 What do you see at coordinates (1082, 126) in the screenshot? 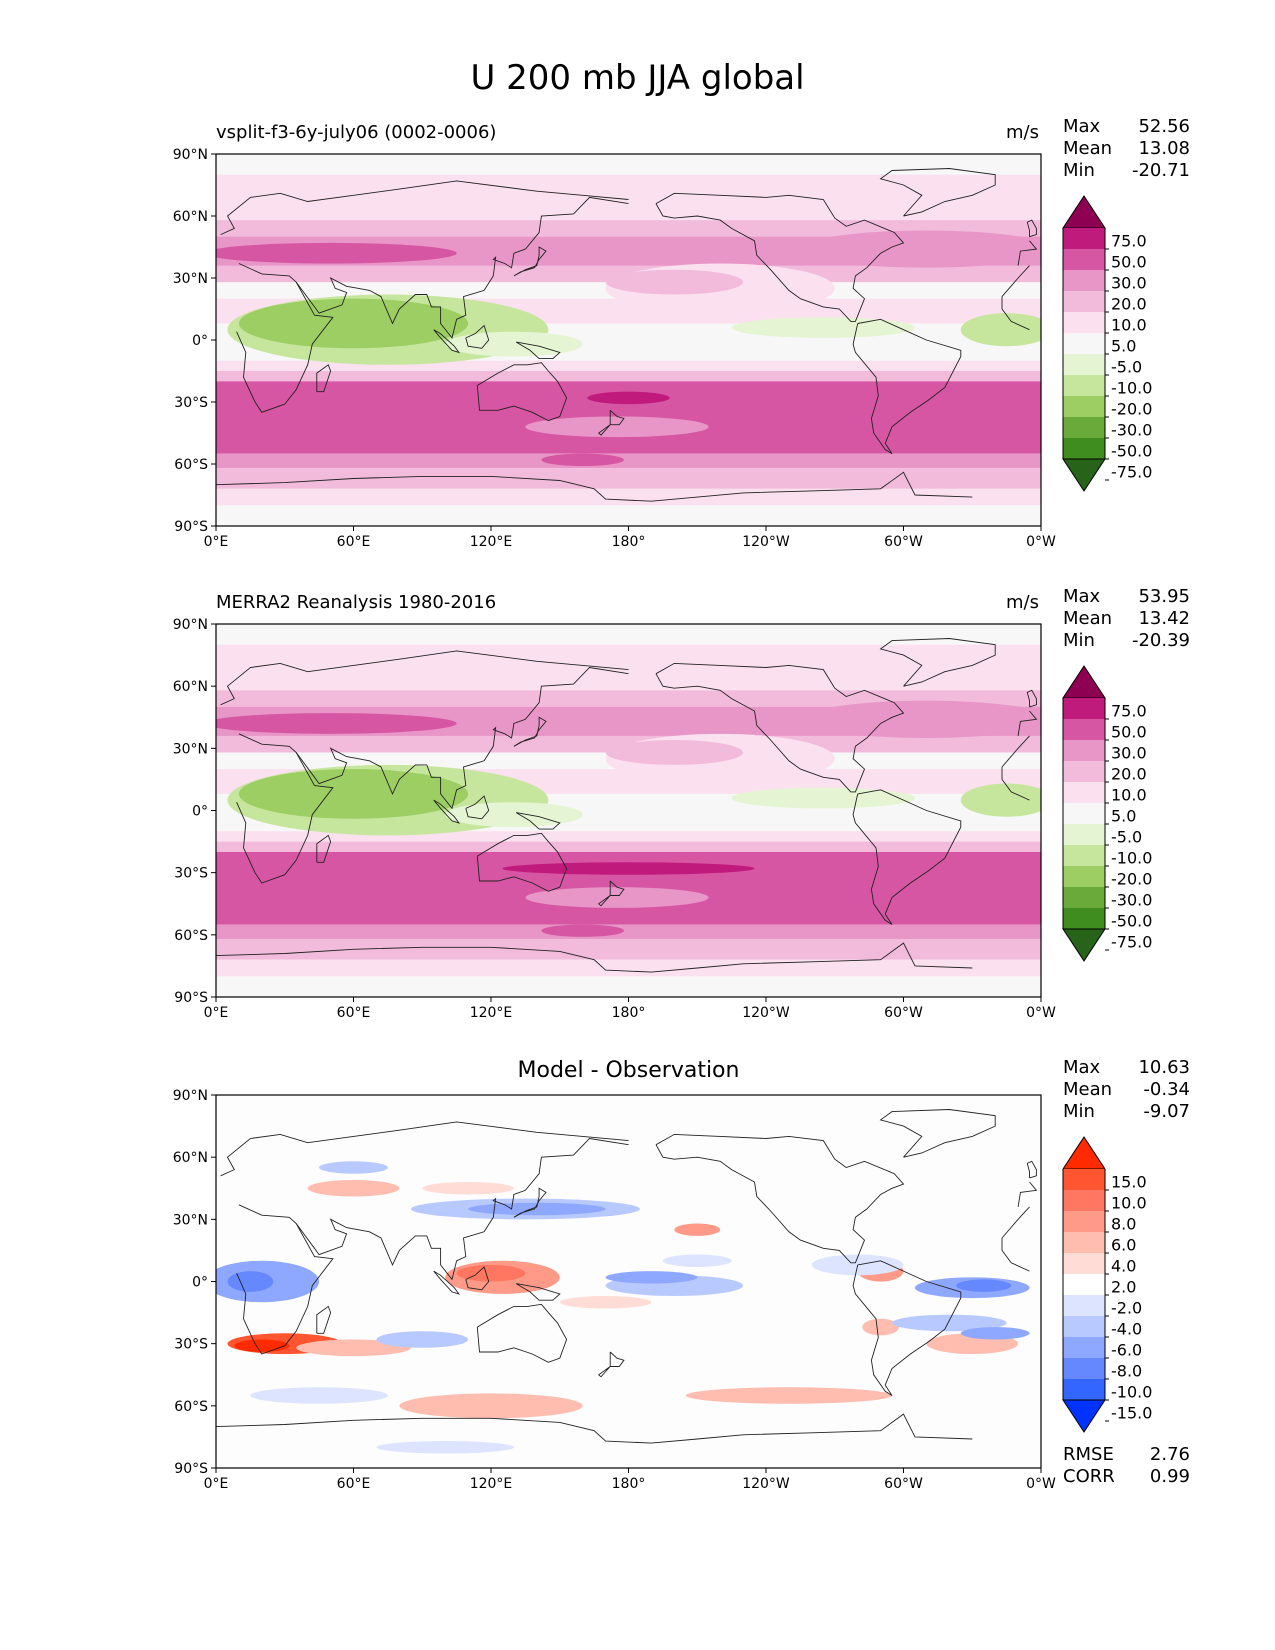
I see `panel-1-stat-label: Max` at bounding box center [1082, 126].